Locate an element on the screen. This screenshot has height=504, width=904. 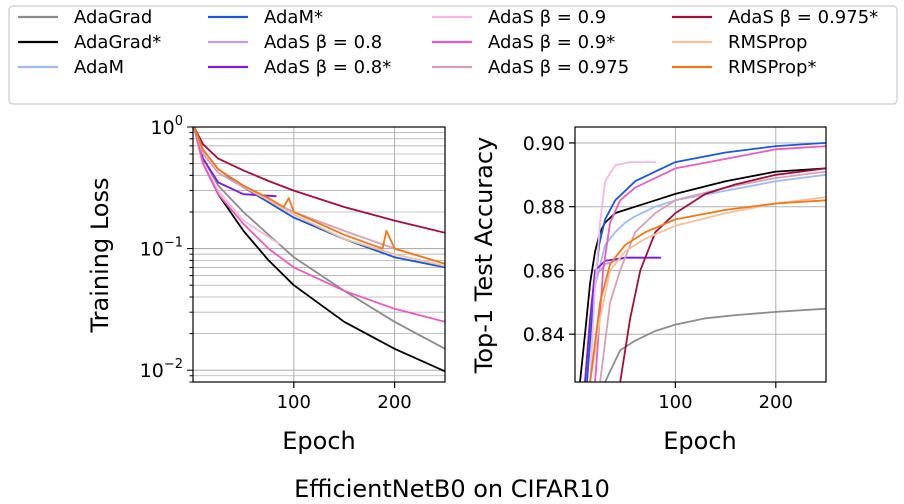
legend-entry: AdaS β = 0.9 is located at coordinates (519, 17).